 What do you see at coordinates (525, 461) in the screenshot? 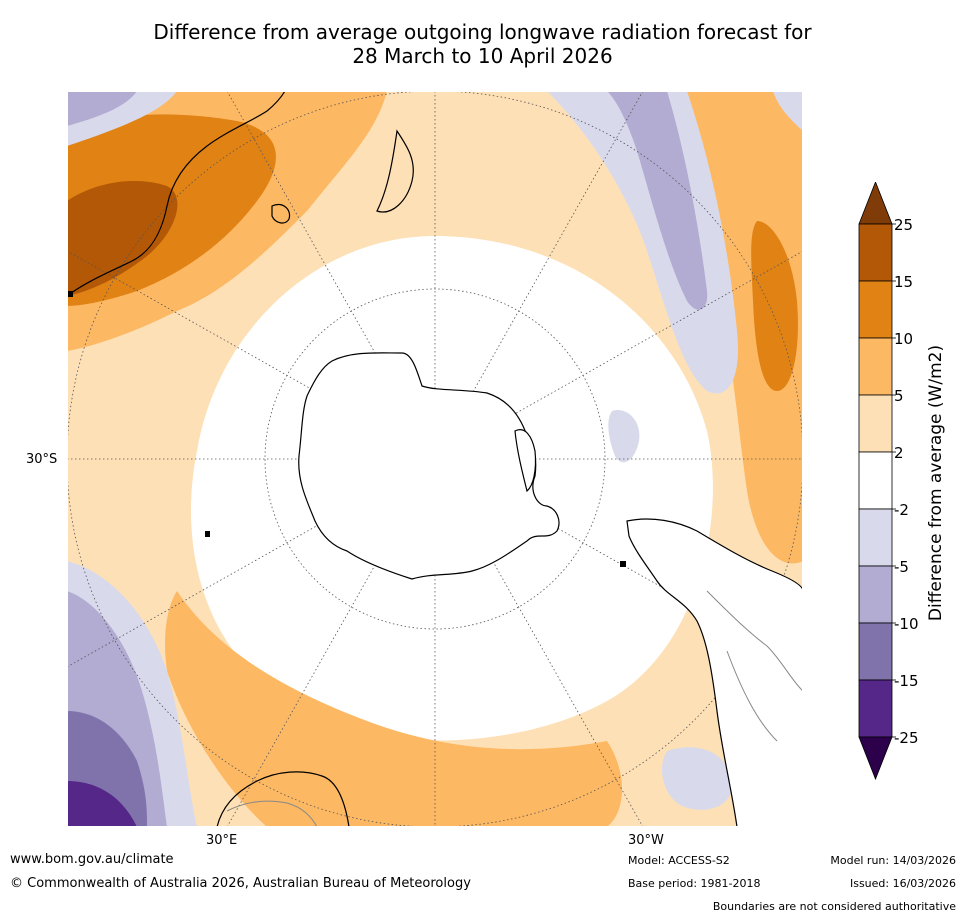
I see `antarctic-peninsula` at bounding box center [525, 461].